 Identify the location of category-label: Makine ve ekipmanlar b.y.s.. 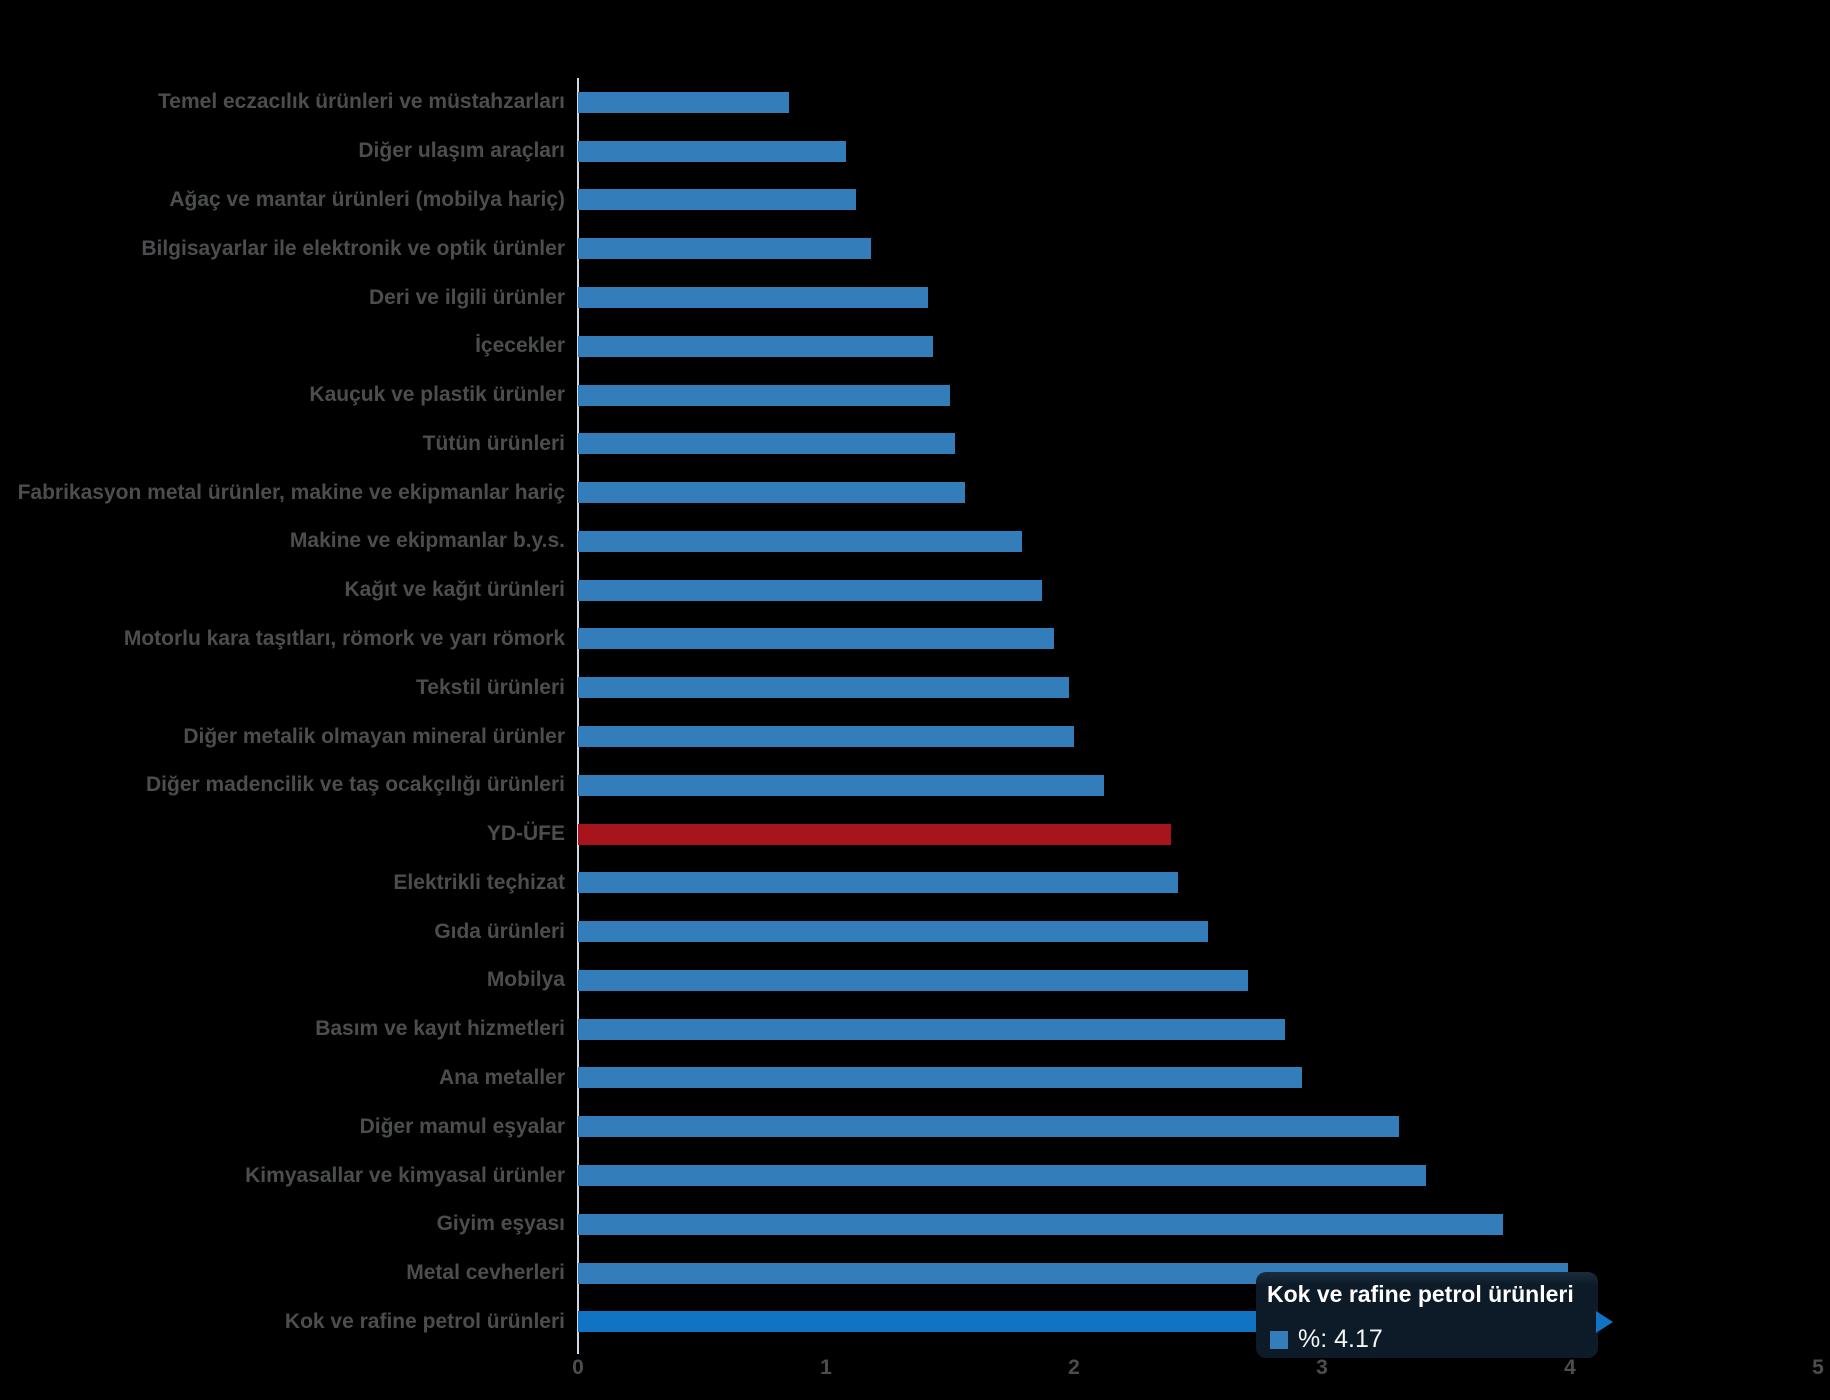
(427, 541).